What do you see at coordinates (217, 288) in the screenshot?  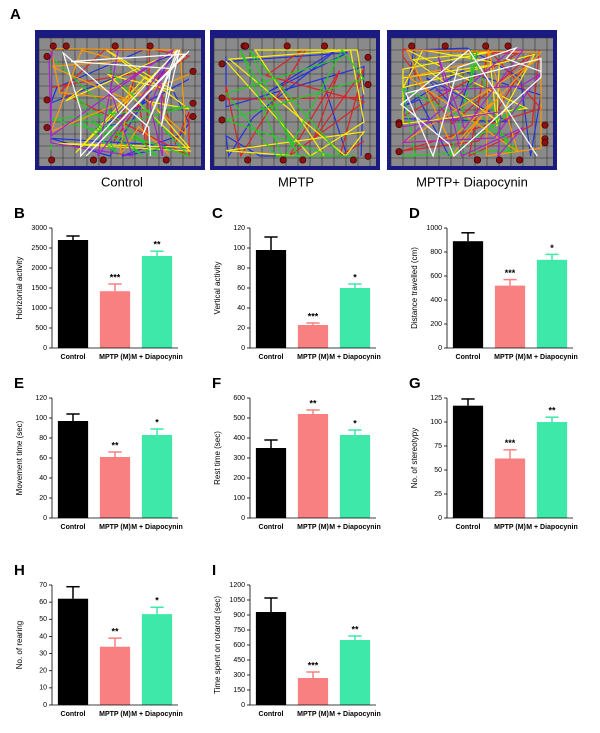 I see `y-axis-label: Vertical activity` at bounding box center [217, 288].